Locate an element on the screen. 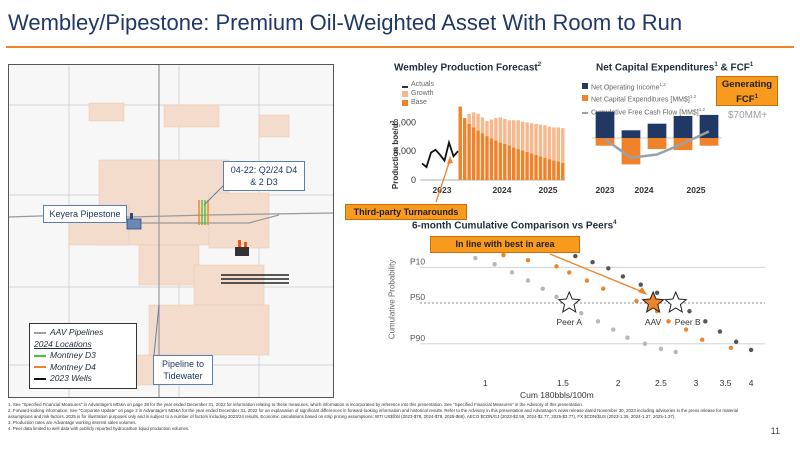 The height and width of the screenshot is (450, 800). title-divider is located at coordinates (400, 47).